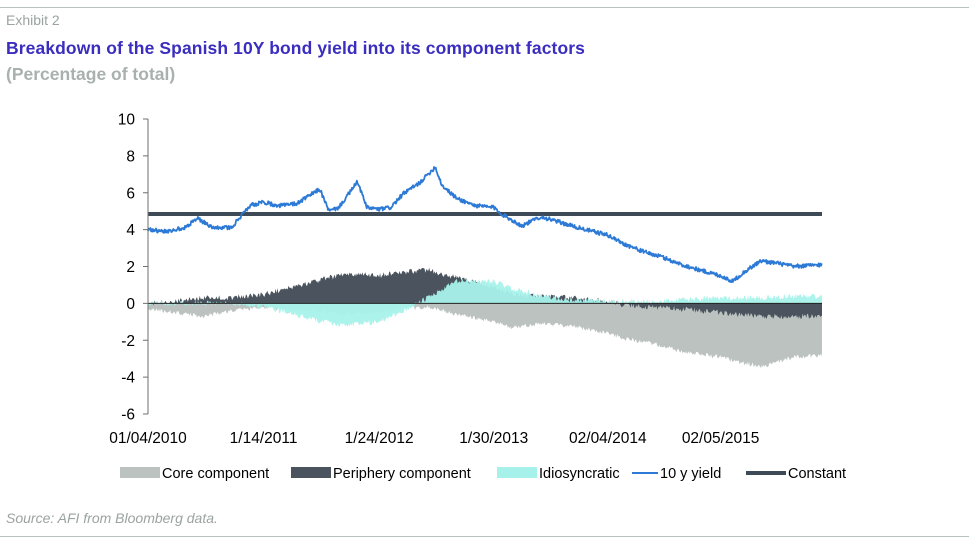  I want to click on legend-label: Core component, so click(215, 474).